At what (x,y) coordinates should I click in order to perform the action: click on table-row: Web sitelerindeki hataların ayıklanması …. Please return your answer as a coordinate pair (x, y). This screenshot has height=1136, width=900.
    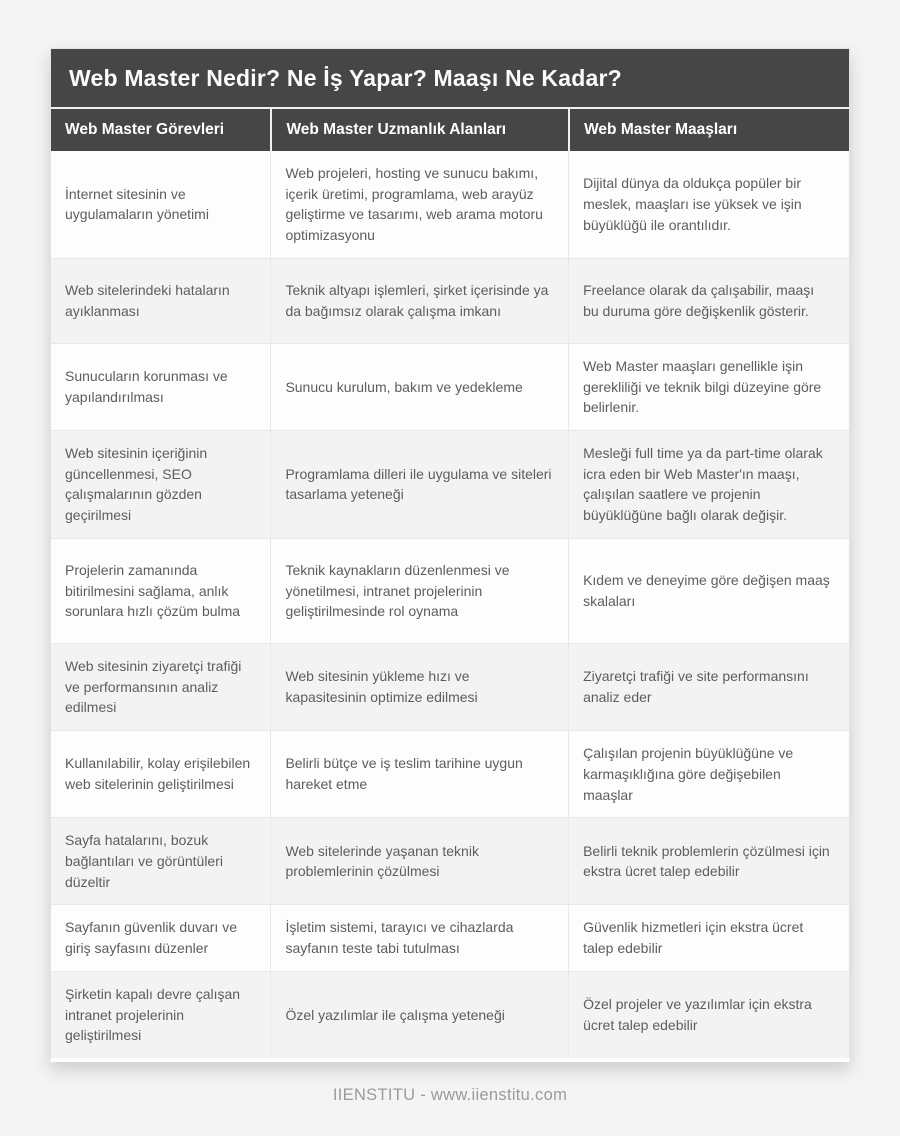
    Looking at the image, I should click on (450, 300).